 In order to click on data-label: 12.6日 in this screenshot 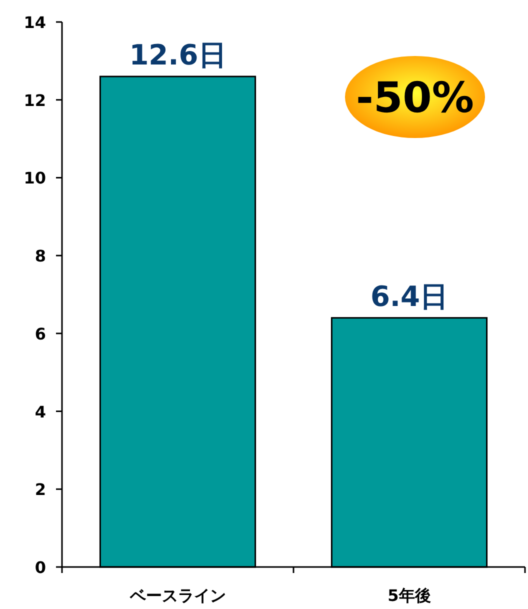, I will do `click(177, 55)`.